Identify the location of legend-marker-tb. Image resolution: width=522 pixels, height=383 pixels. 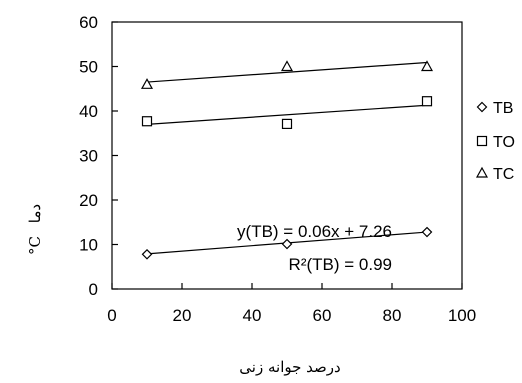
(482, 107).